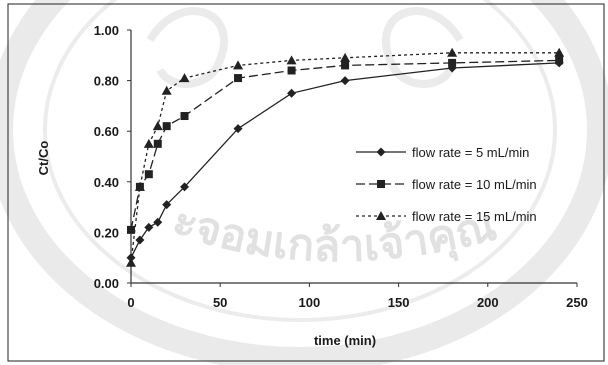  I want to click on x-tick-label: 100, so click(310, 302).